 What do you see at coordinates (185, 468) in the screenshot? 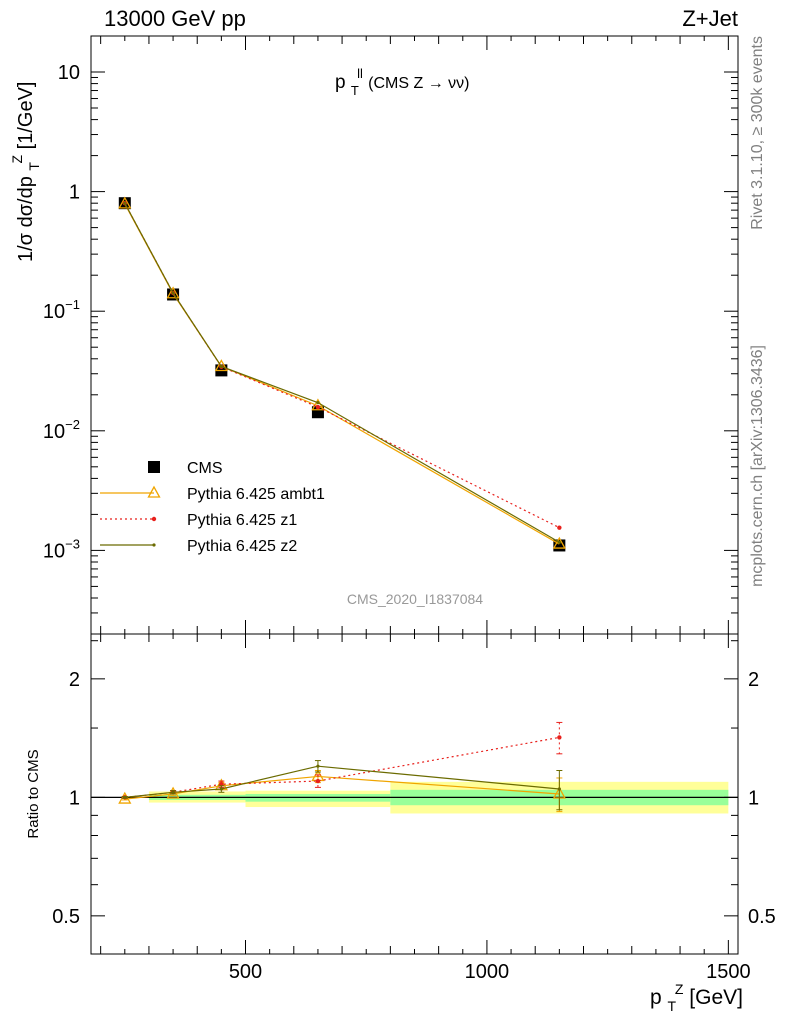
I see `legend-entry-cms: CMS` at bounding box center [185, 468].